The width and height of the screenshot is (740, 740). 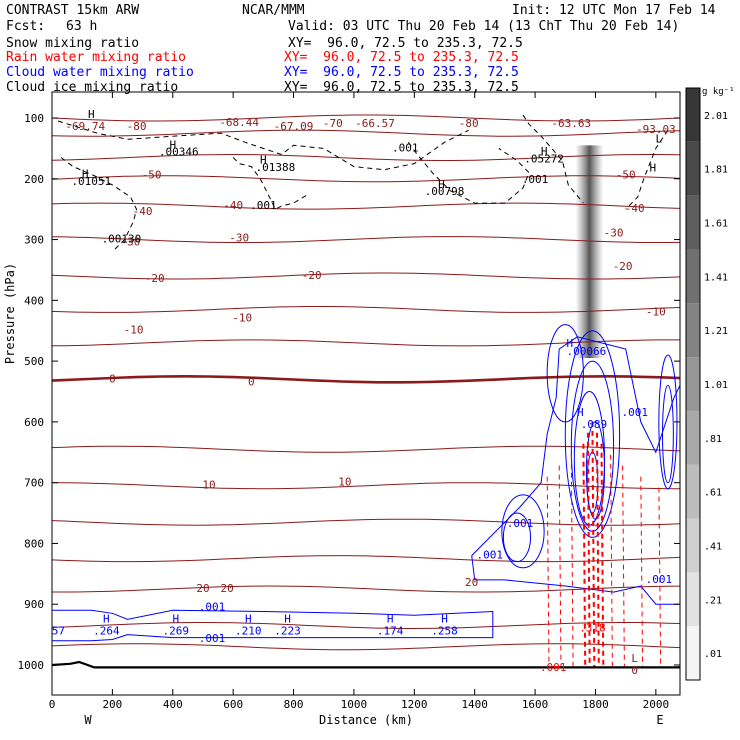 What do you see at coordinates (239, 122) in the screenshot?
I see `temperature-label: -68.44` at bounding box center [239, 122].